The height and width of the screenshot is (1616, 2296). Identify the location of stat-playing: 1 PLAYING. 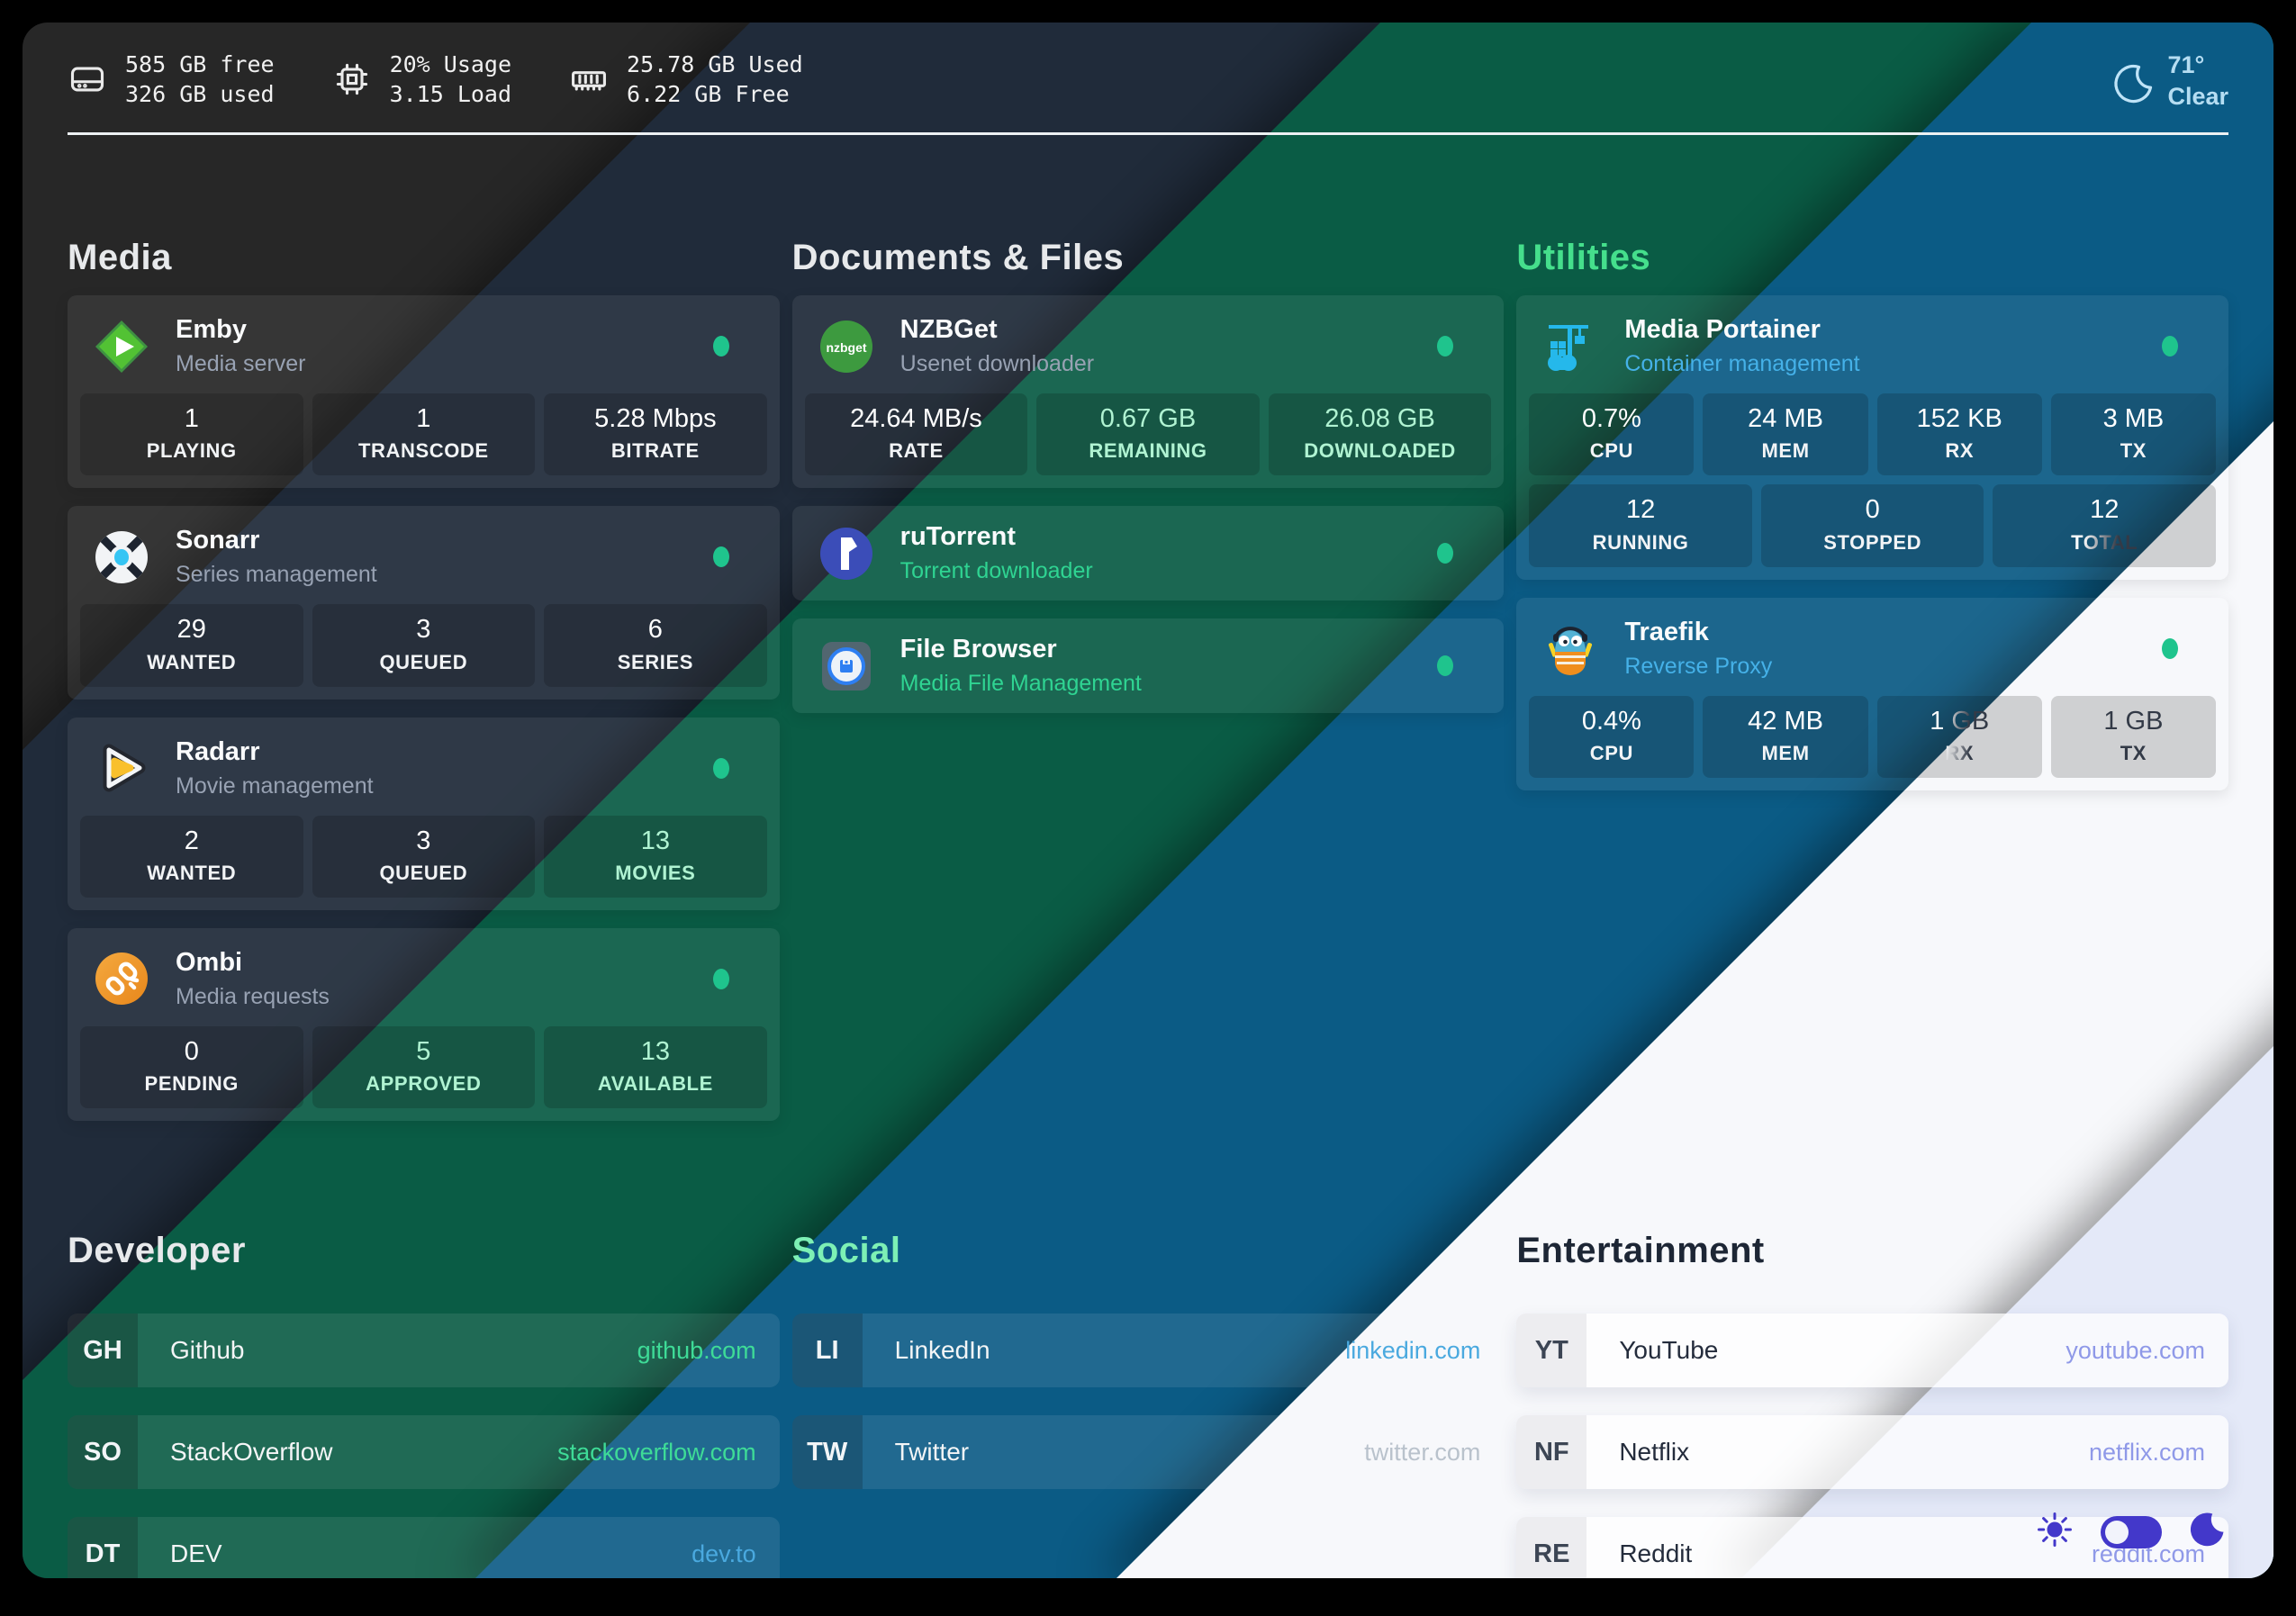
(191, 434).